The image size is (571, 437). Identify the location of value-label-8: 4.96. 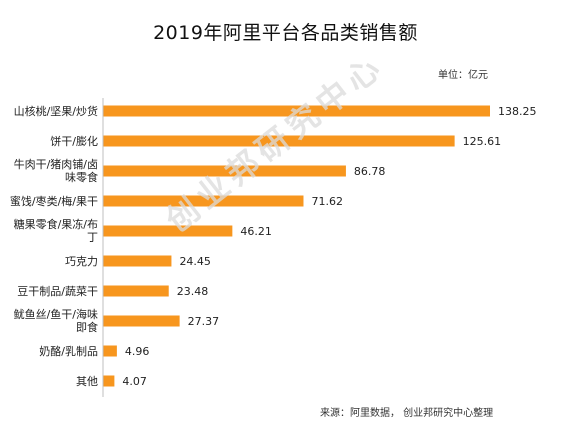
(137, 351).